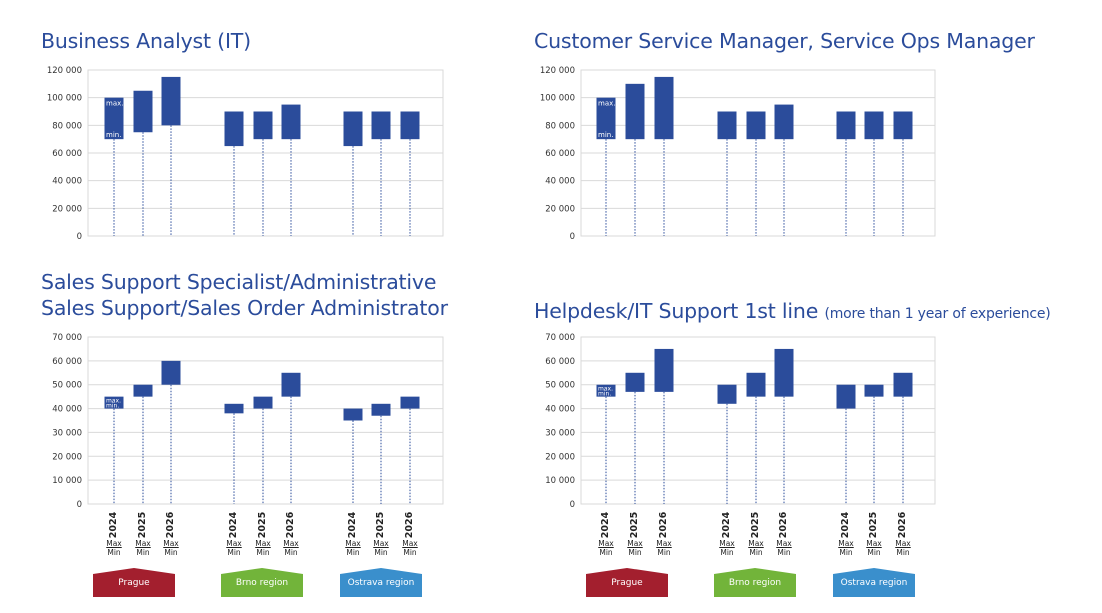  I want to click on region-tag: Prague, so click(627, 582).